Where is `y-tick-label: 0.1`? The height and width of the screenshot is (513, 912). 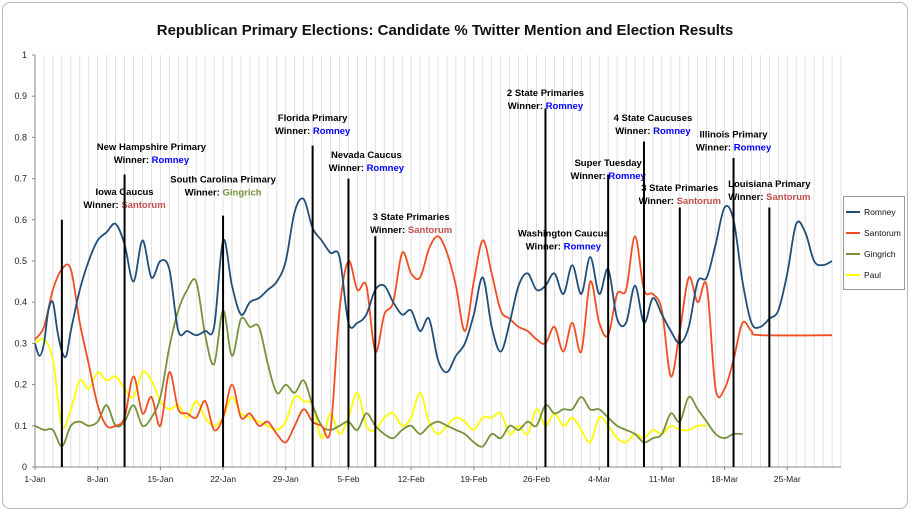
y-tick-label: 0.1 is located at coordinates (20, 426).